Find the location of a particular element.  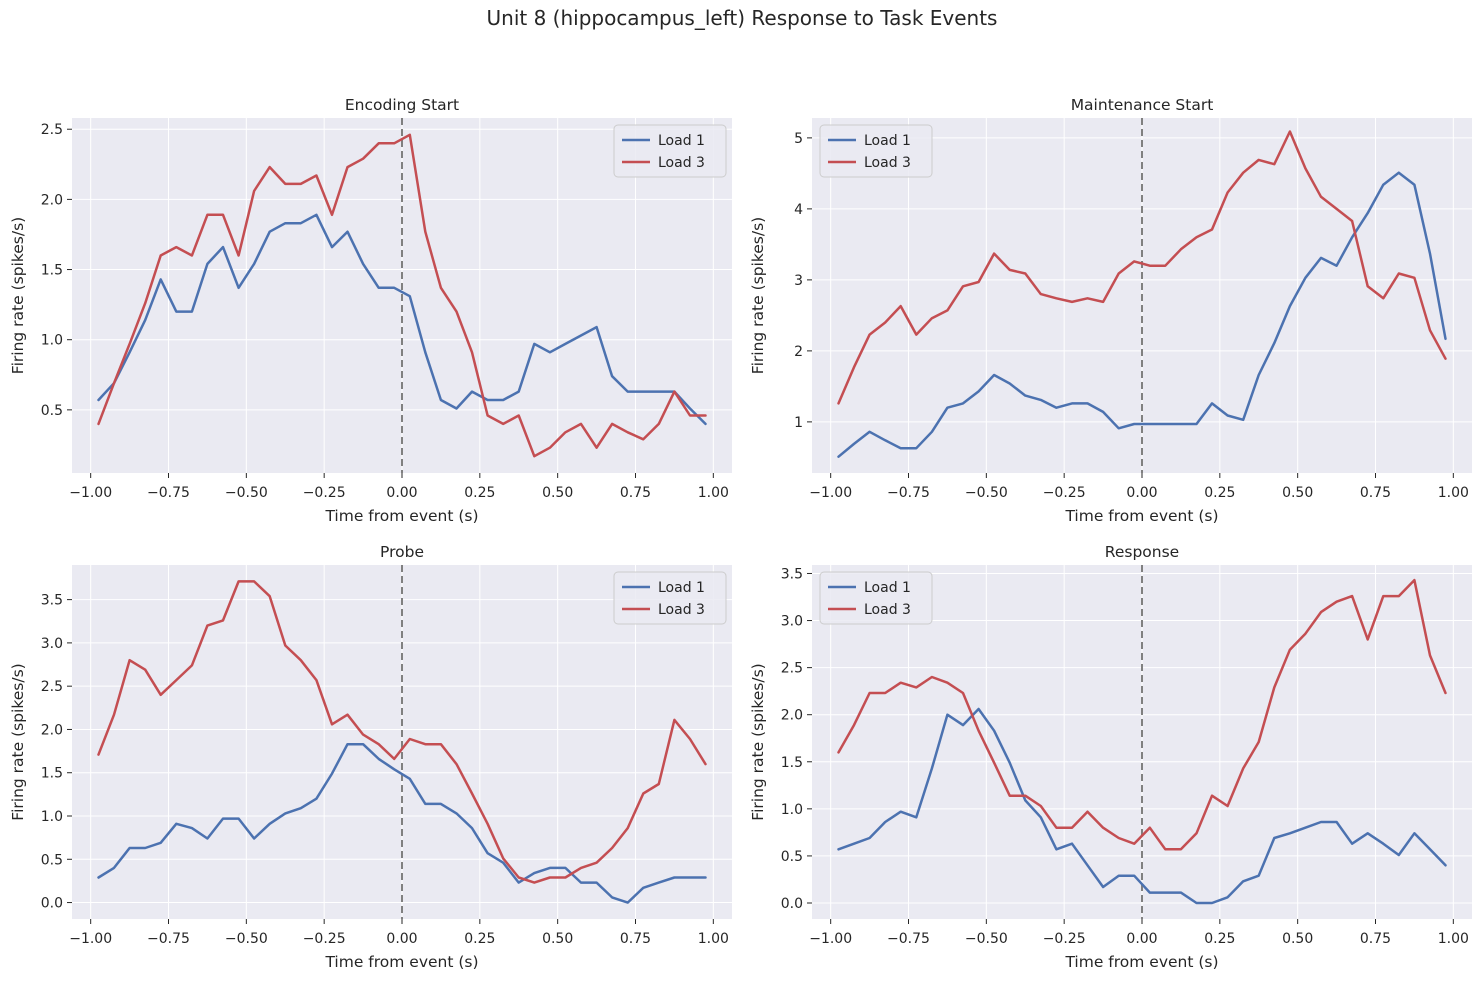

subplot-title: Maintenance Start is located at coordinates (1142, 105).